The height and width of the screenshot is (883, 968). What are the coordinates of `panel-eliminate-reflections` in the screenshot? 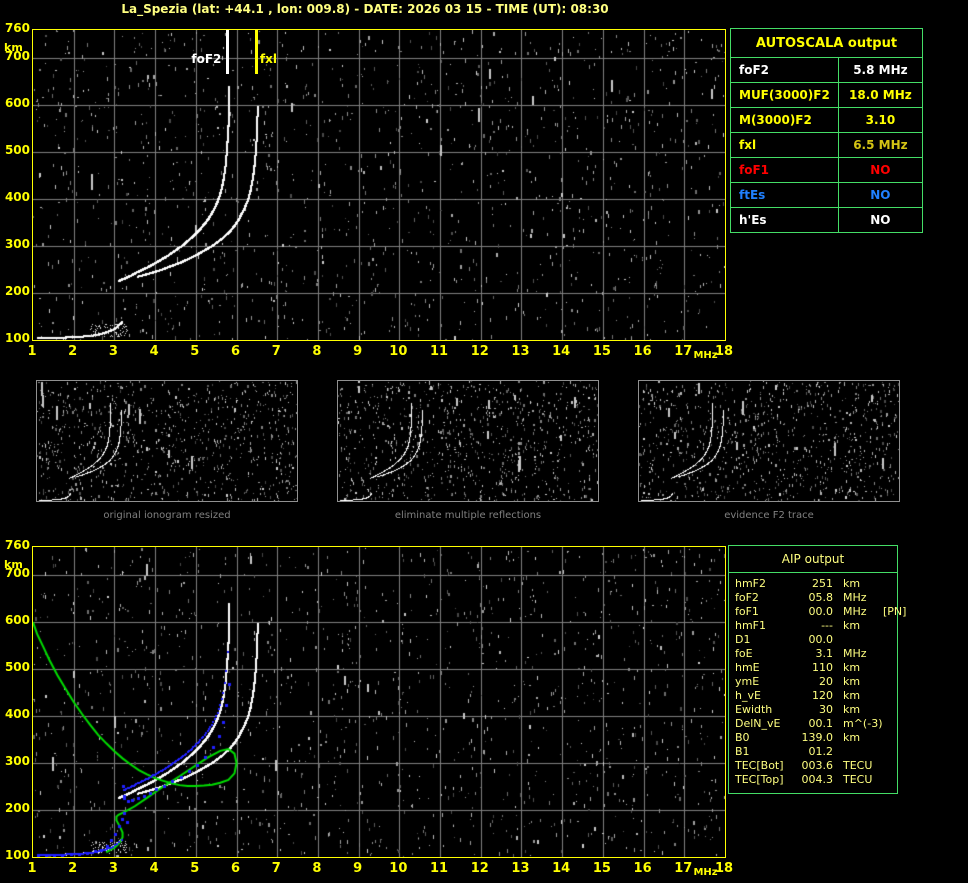 It's located at (468, 441).